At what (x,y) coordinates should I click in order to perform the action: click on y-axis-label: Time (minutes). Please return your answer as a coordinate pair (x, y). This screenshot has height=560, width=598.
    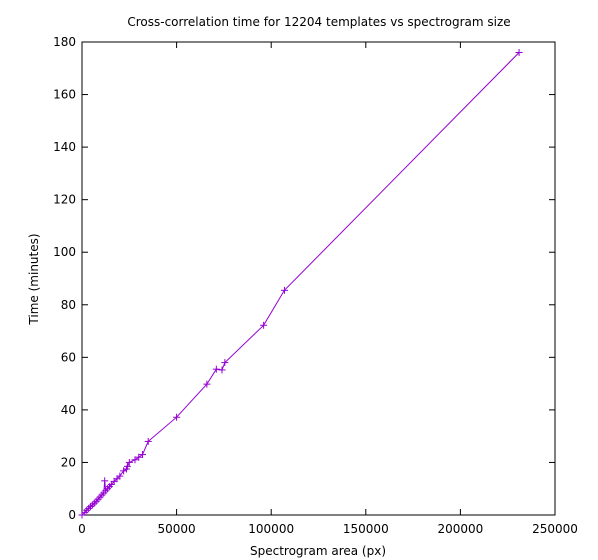
    Looking at the image, I should click on (34, 279).